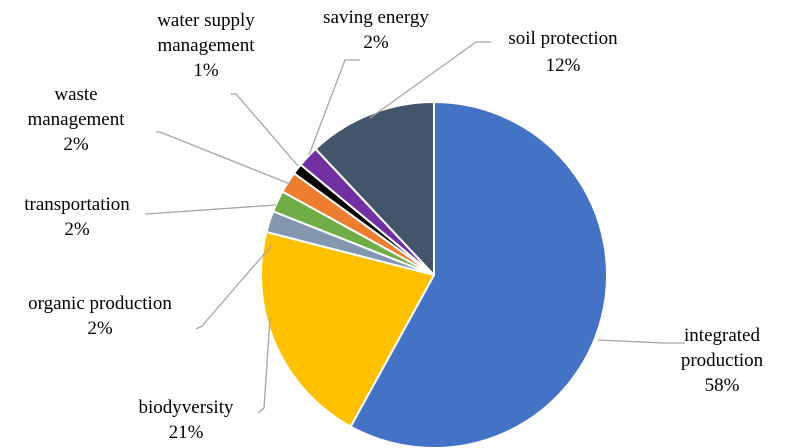 This screenshot has height=448, width=786. I want to click on pie-slice-biodyversity, so click(347, 329).